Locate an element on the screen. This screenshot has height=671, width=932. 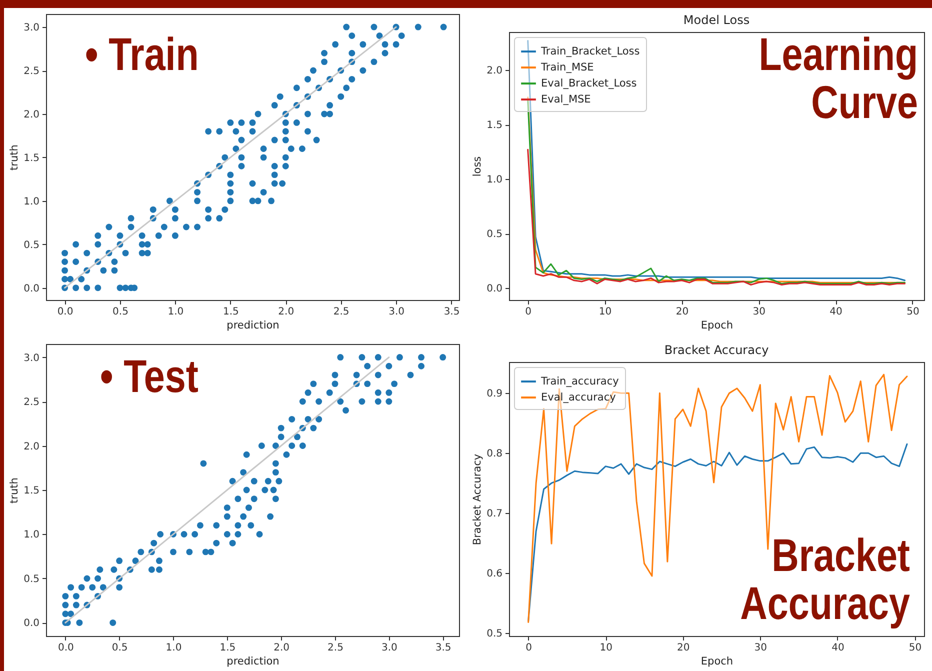
y-axis-title: loss is located at coordinates (478, 166).